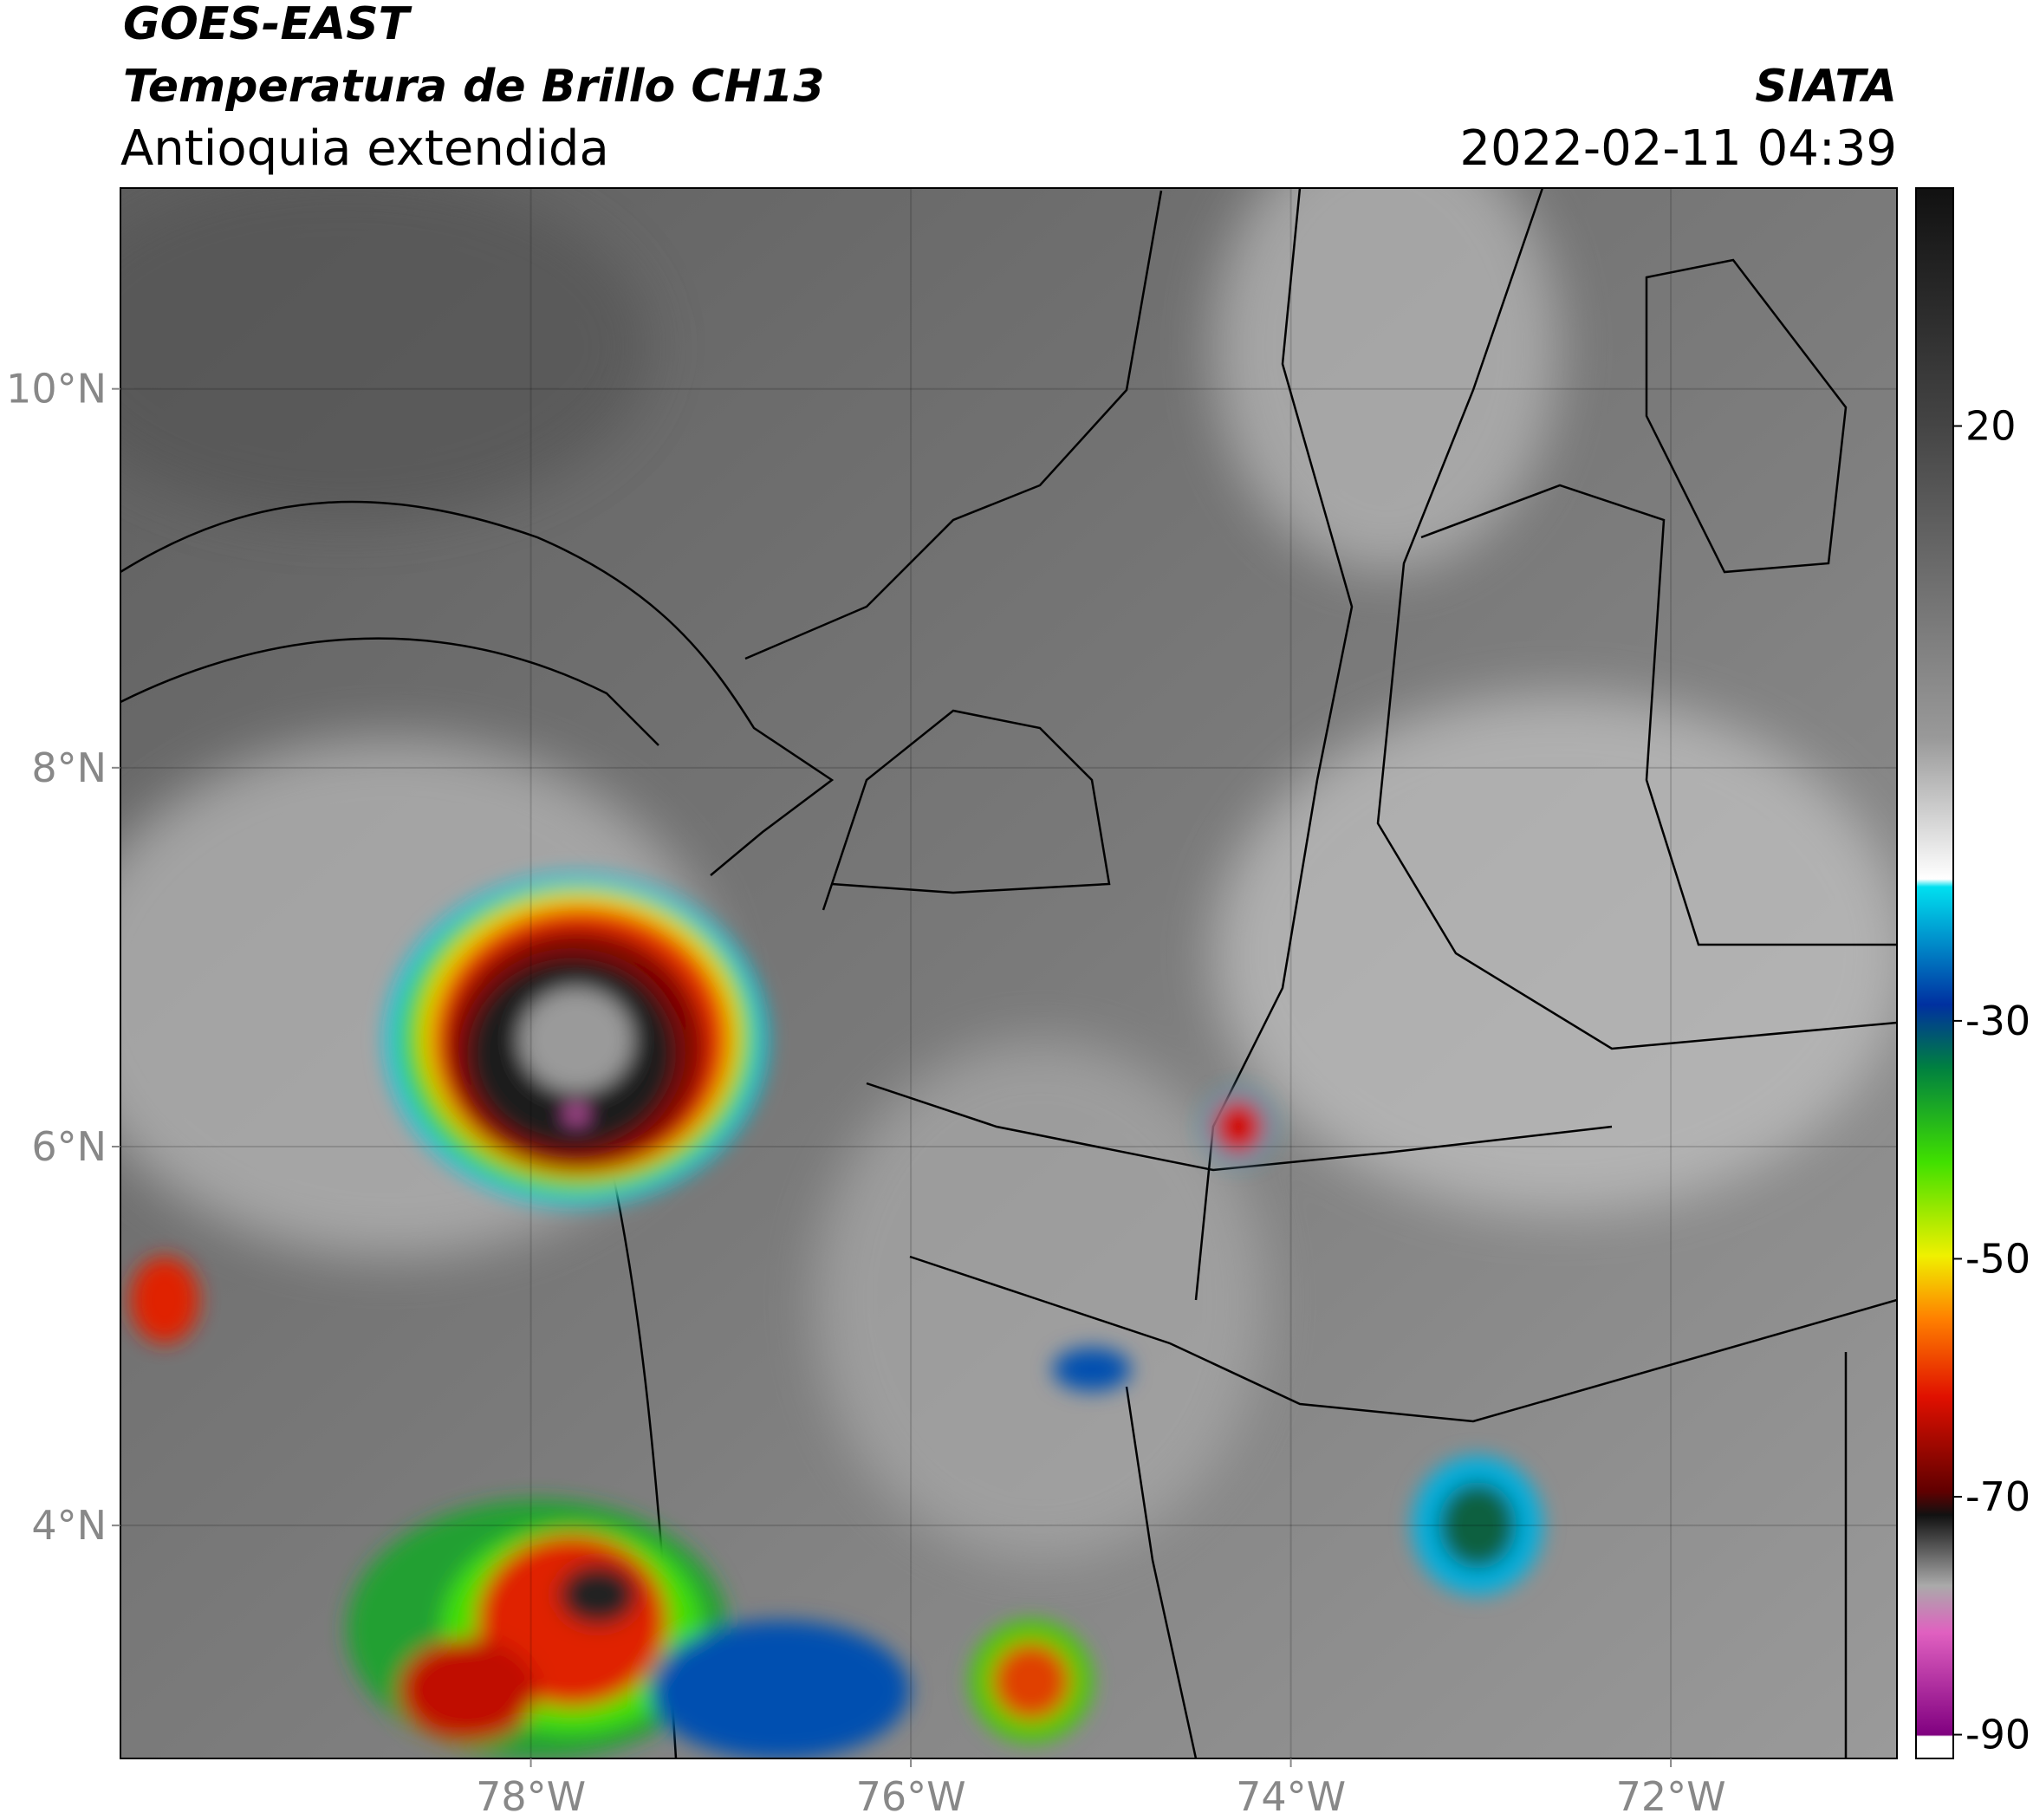 The image size is (2033, 1820). Describe the element at coordinates (69, 1146) in the screenshot. I see `y-tick-label: 6°N` at that location.